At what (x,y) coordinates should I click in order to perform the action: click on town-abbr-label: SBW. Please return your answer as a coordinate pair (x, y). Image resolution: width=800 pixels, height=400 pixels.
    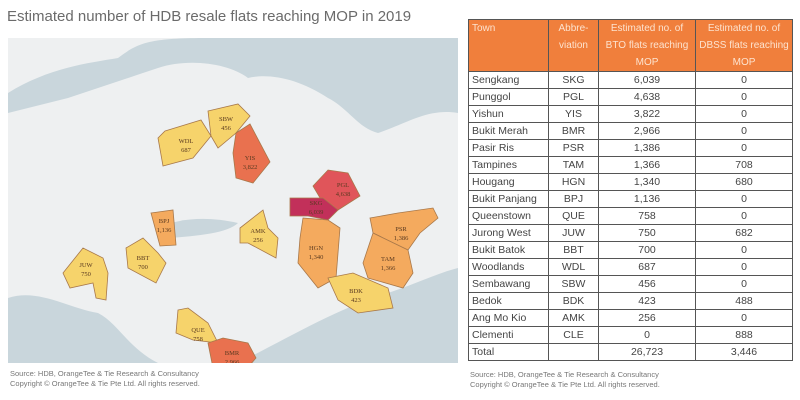
    Looking at the image, I should click on (226, 119).